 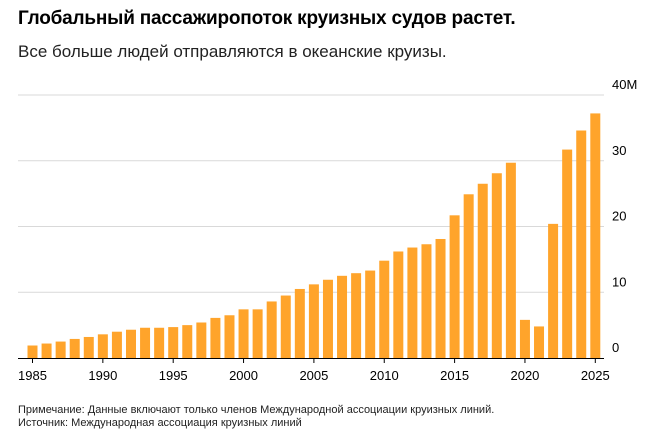 What do you see at coordinates (539, 342) in the screenshot?
I see `bar-2021` at bounding box center [539, 342].